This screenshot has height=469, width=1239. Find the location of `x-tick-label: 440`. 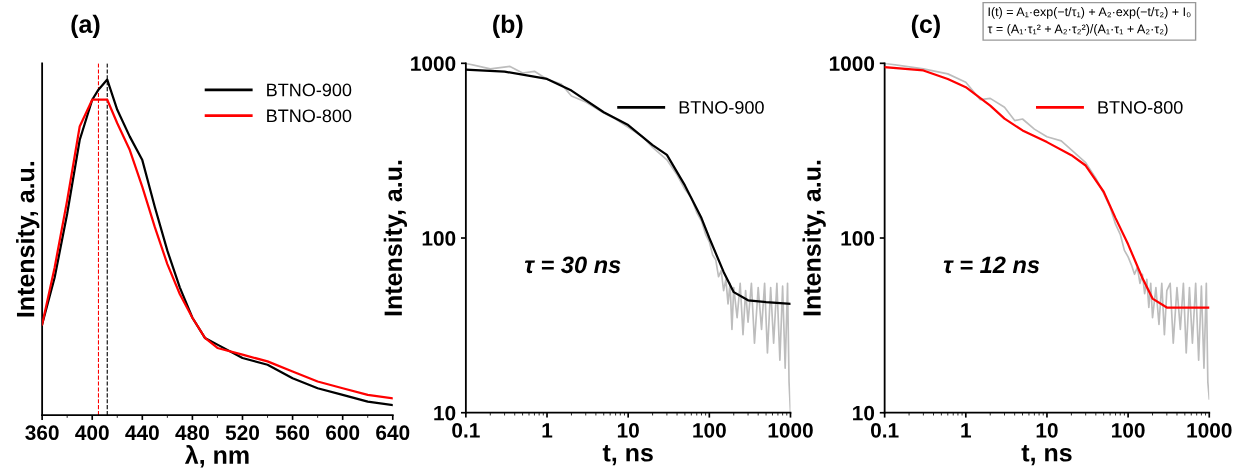

x-tick-label: 440 is located at coordinates (142, 433).